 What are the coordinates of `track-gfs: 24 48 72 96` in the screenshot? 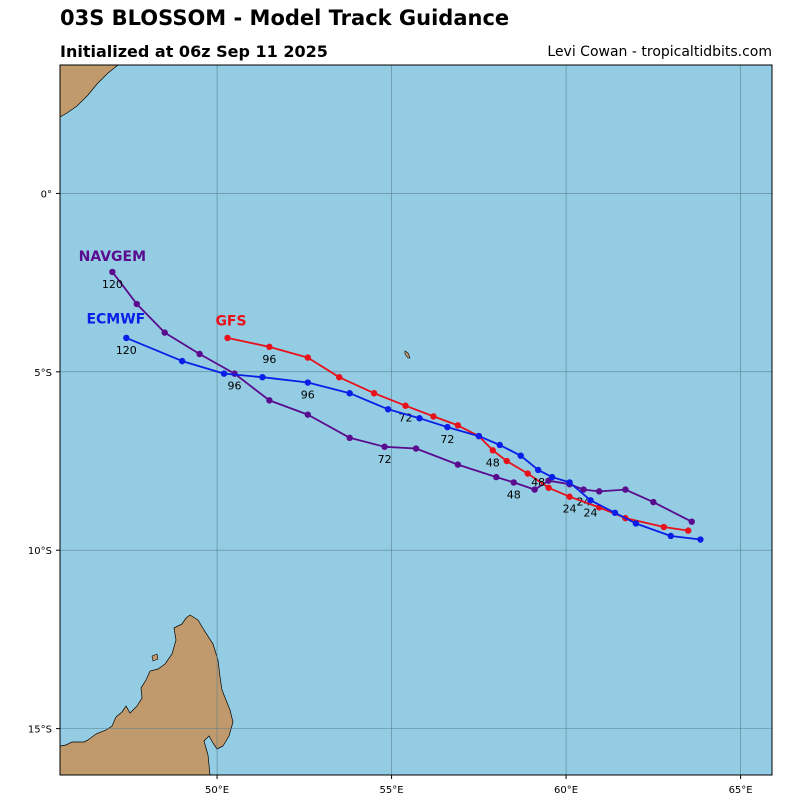 It's located at (458, 434).